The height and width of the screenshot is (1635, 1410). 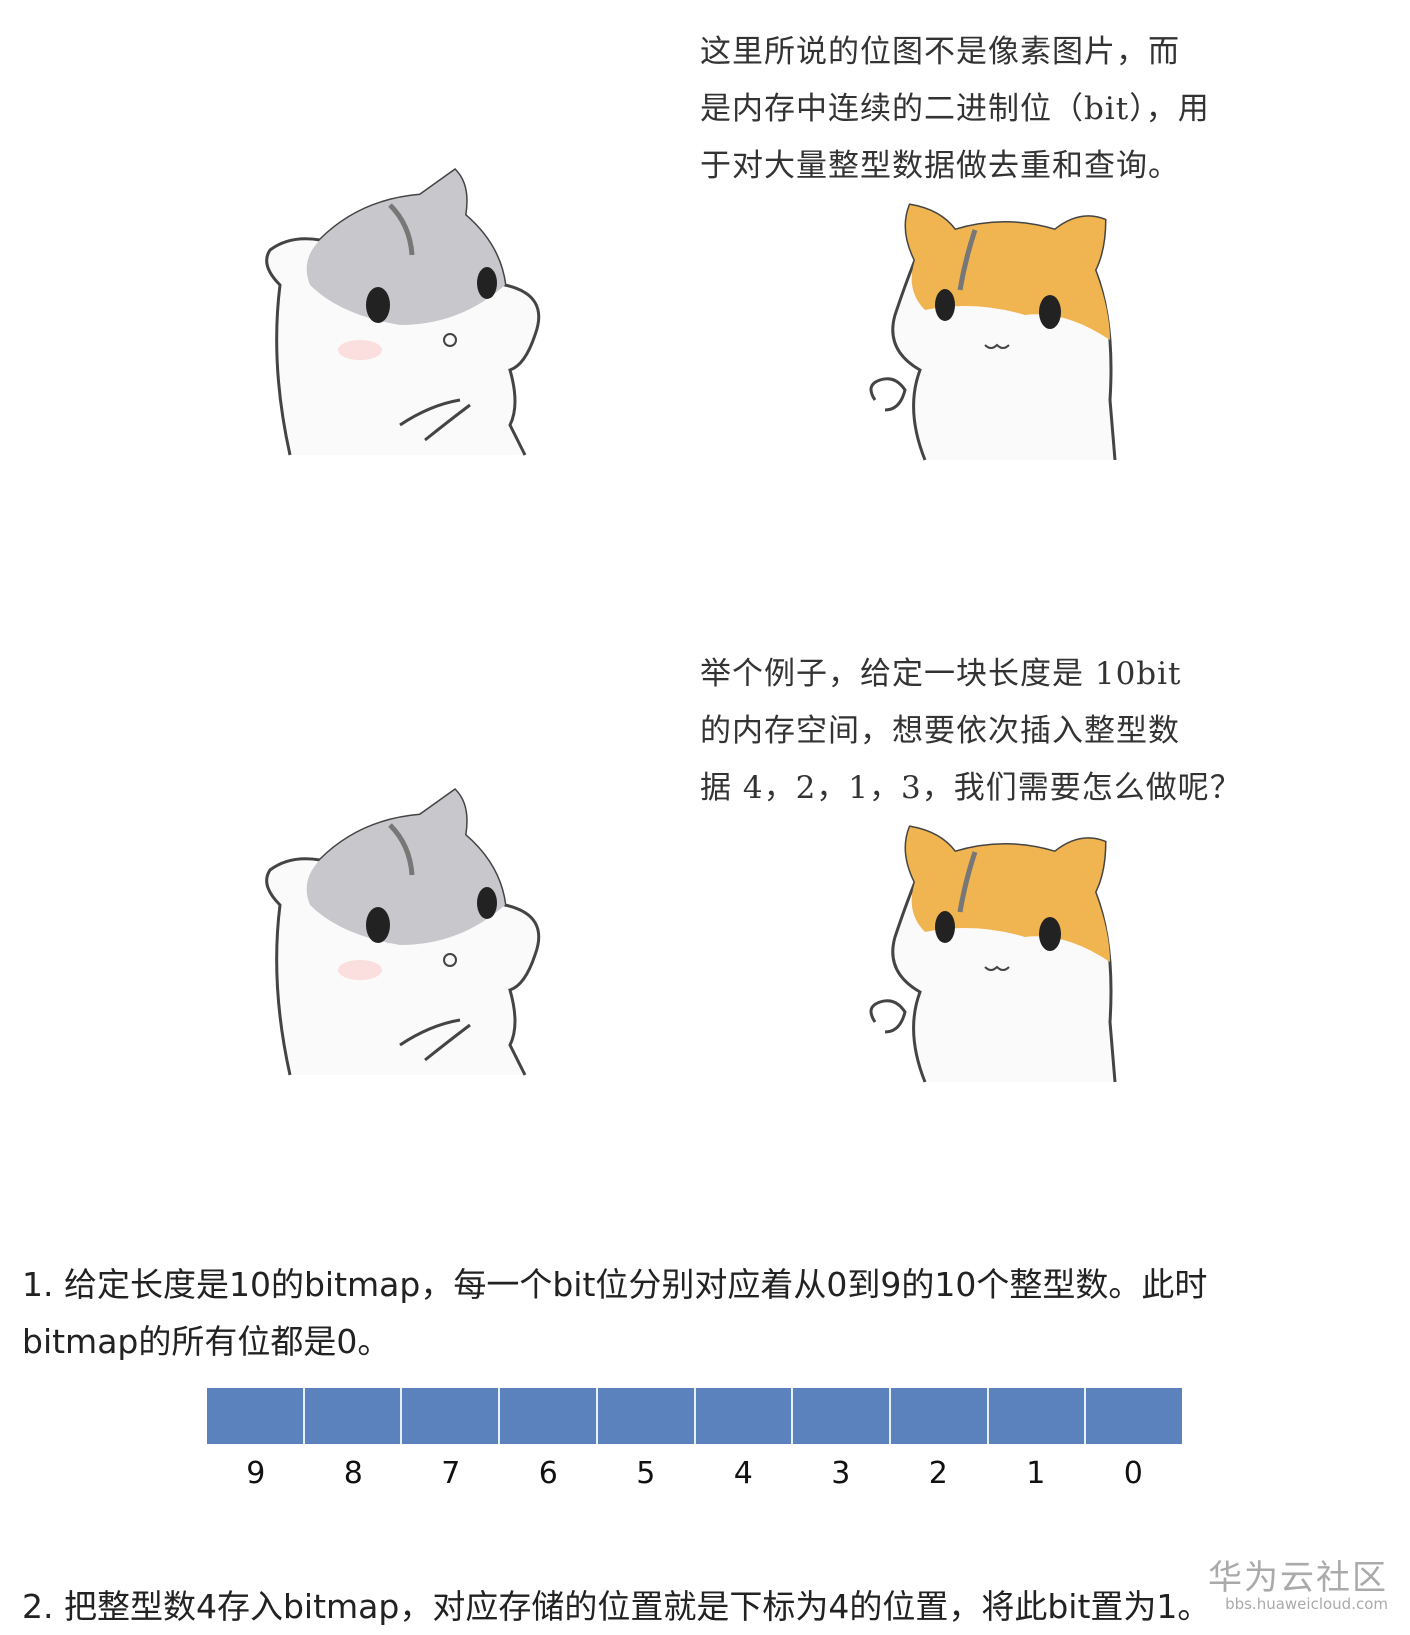 What do you see at coordinates (841, 1473) in the screenshot?
I see `bit-index-label: 3` at bounding box center [841, 1473].